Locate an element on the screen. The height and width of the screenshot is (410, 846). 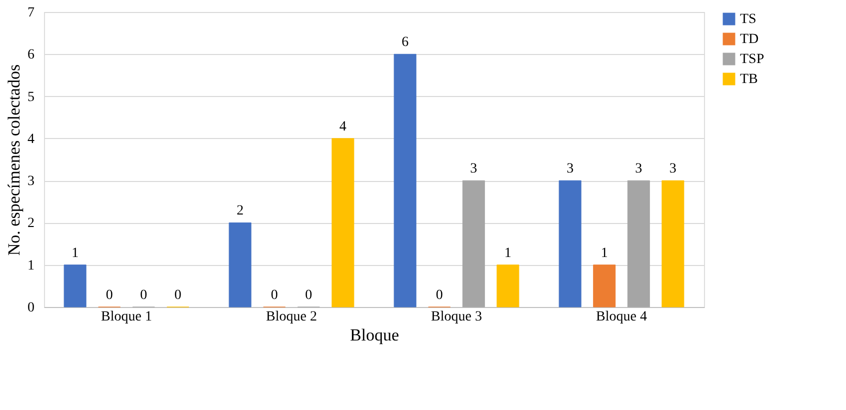
y-tick-label: 3 is located at coordinates (31, 182).